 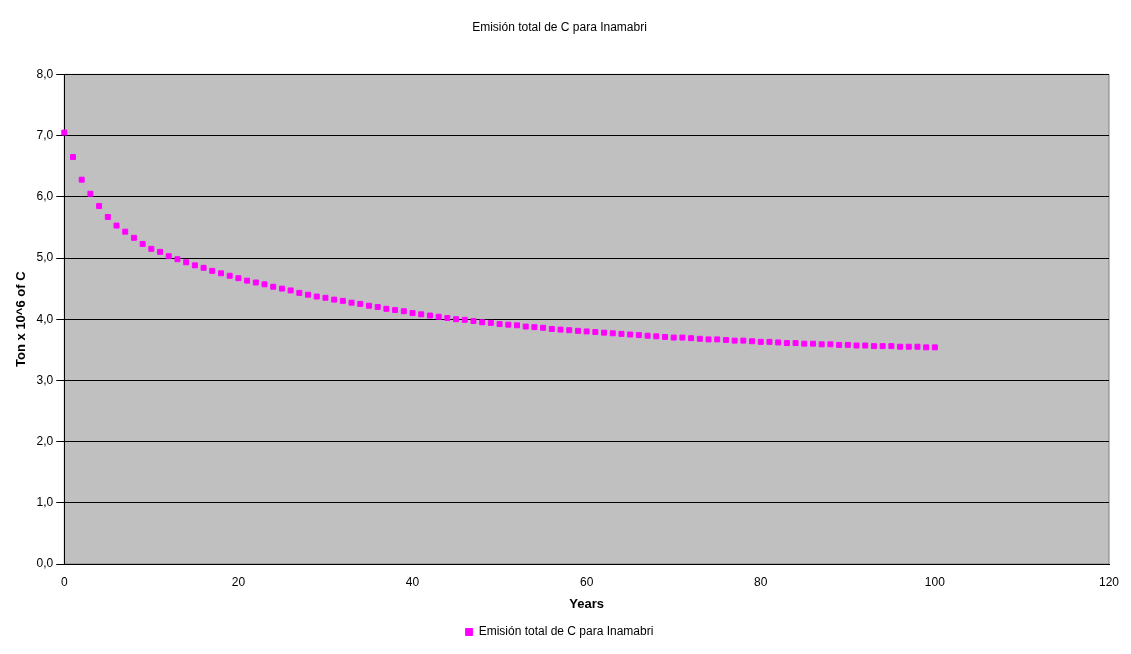 What do you see at coordinates (412, 581) in the screenshot?
I see `x-tick-label: 40` at bounding box center [412, 581].